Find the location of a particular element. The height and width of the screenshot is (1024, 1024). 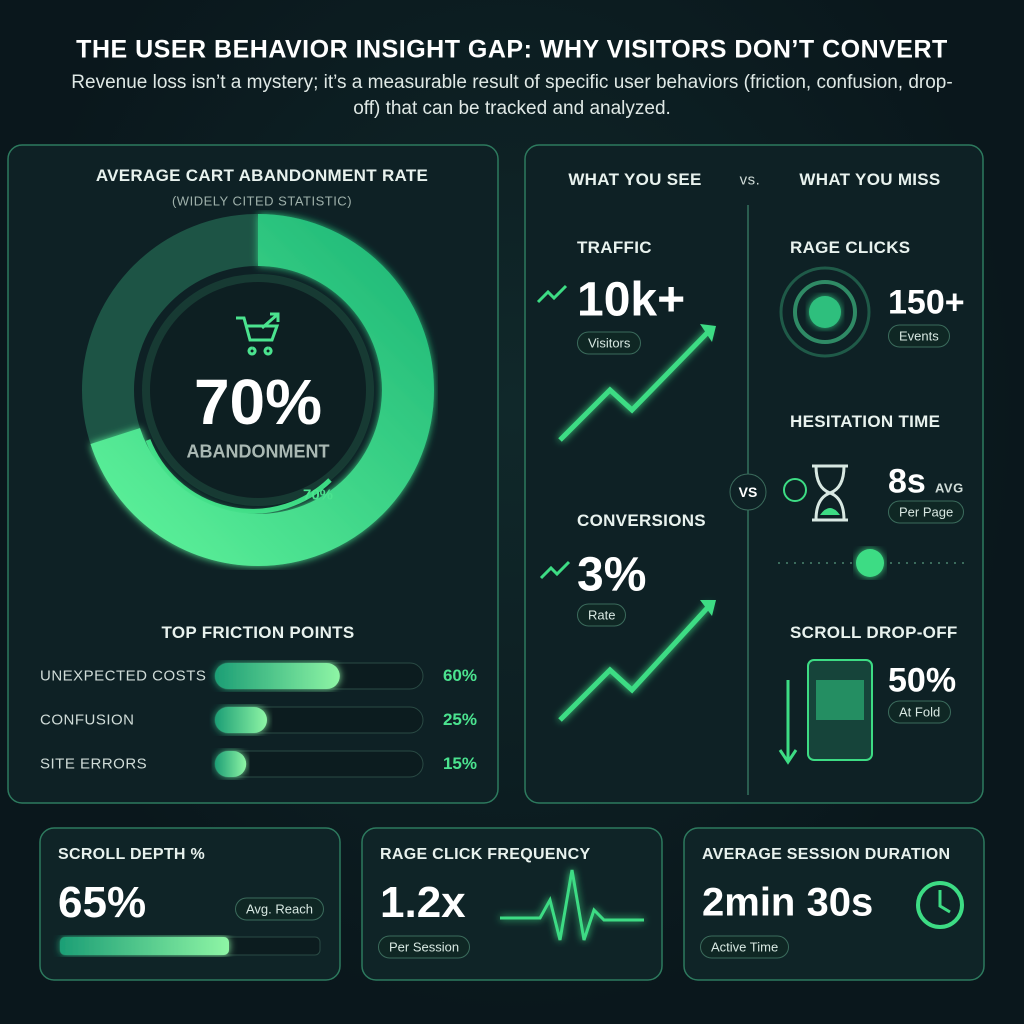

metric-tag: Rate is located at coordinates (602, 615).